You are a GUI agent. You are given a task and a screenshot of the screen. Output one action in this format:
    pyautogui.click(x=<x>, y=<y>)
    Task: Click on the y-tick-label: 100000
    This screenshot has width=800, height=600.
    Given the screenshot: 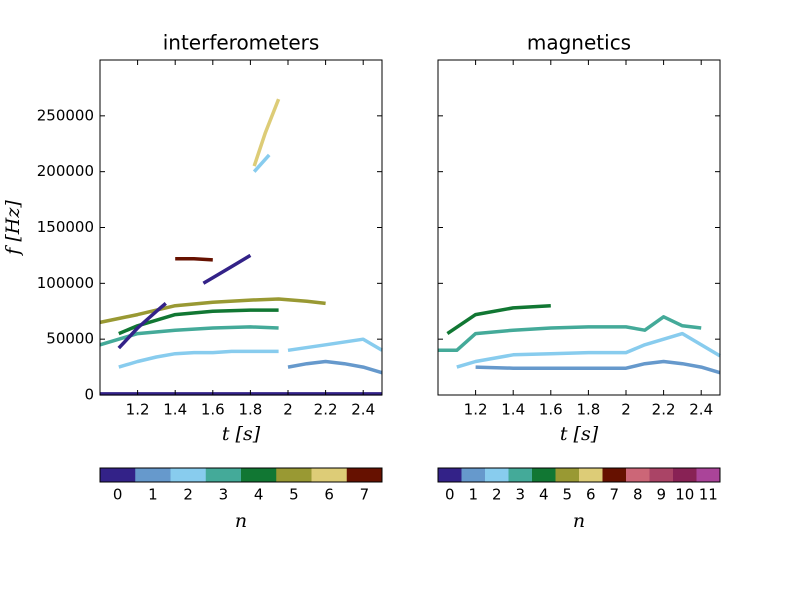 What is the action you would take?
    pyautogui.click(x=65, y=283)
    